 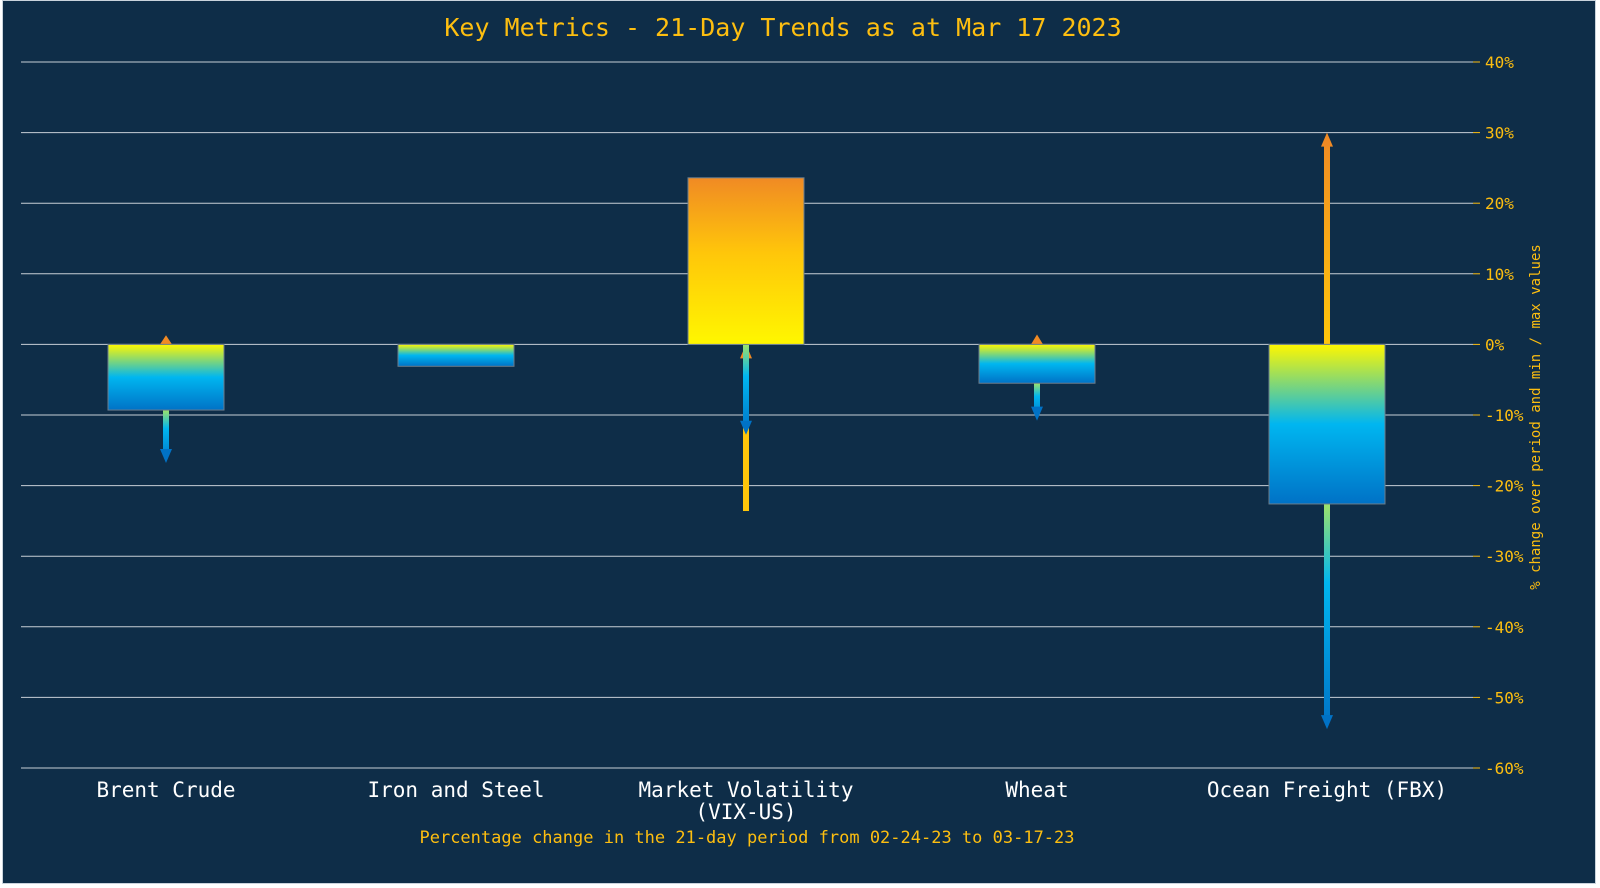 I want to click on x-tick-label: Brent Crude, so click(x=165, y=790).